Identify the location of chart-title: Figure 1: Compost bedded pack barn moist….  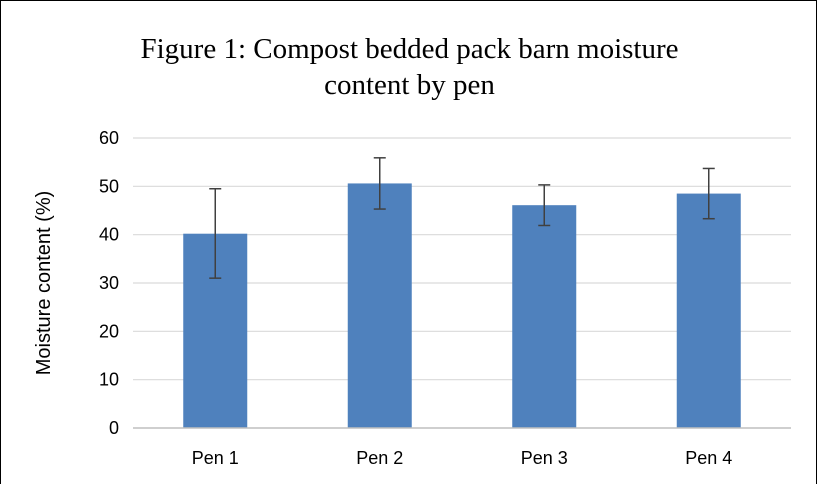
(409, 67).